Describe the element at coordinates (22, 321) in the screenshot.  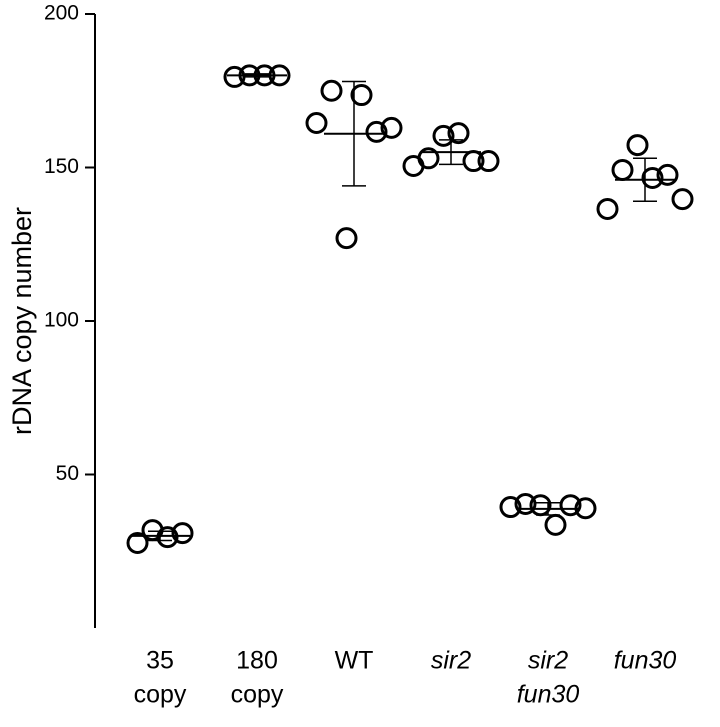
I see `y-axis-label: rDNA copy number` at that location.